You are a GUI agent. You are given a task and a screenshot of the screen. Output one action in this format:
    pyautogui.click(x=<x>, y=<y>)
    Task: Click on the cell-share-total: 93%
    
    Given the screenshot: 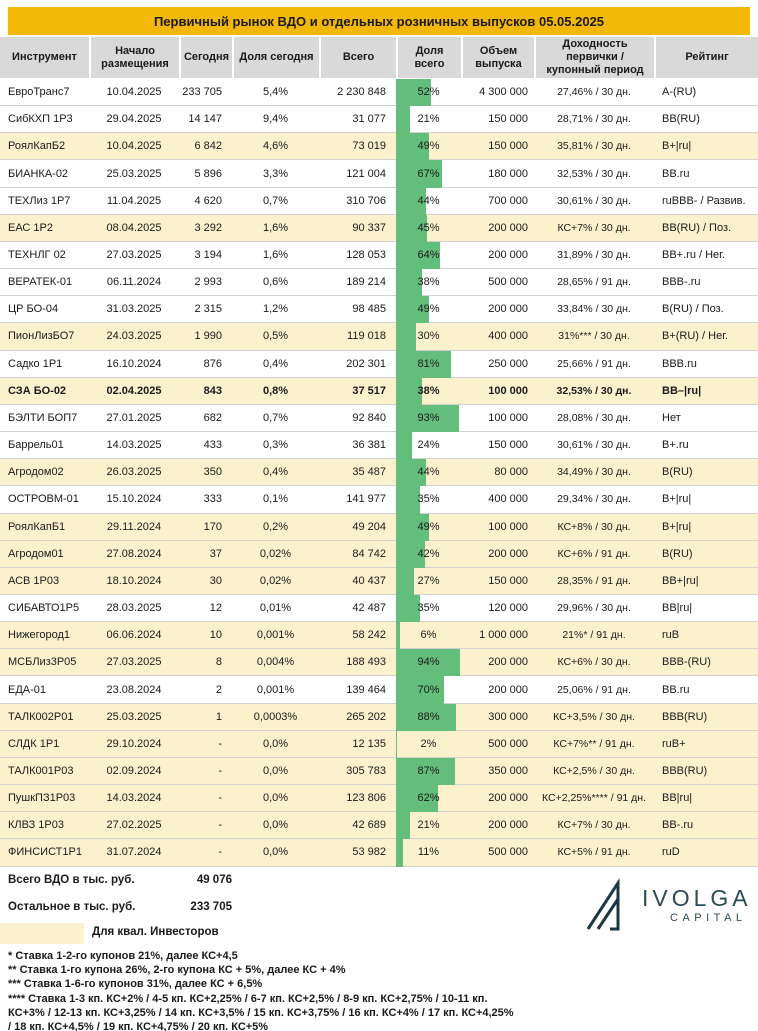 What is the action you would take?
    pyautogui.click(x=428, y=418)
    